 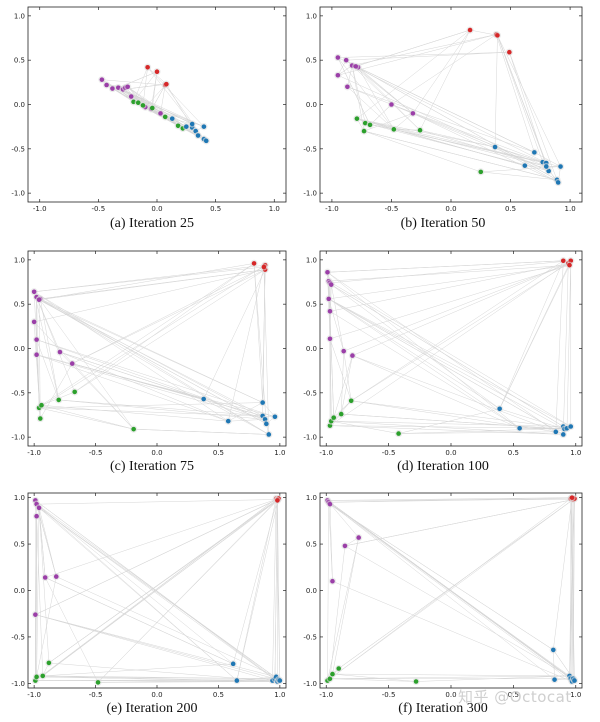 What do you see at coordinates (34, 453) in the screenshot?
I see `x-tick-label: -1.0` at bounding box center [34, 453].